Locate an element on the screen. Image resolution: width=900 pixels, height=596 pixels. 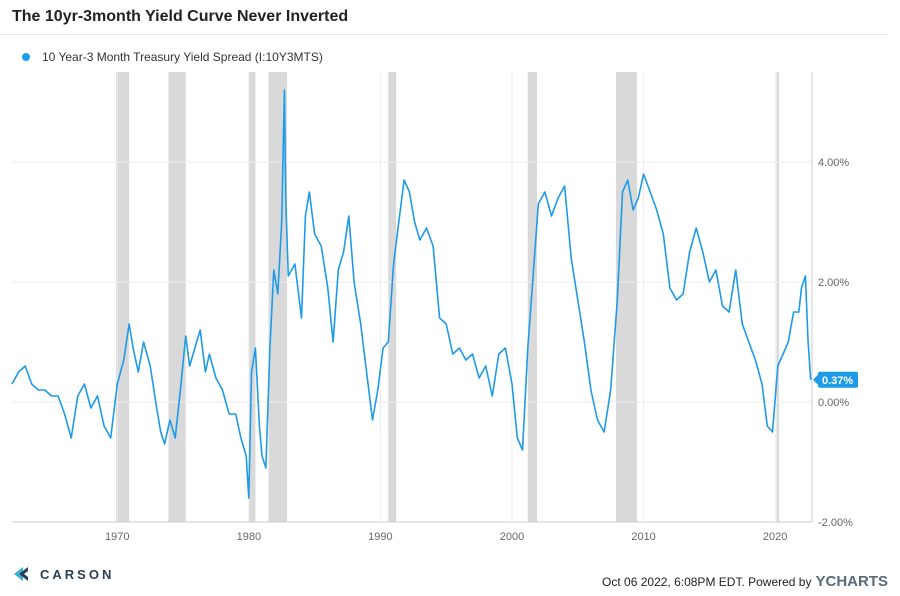
brand: CARSON is located at coordinates (63, 574).